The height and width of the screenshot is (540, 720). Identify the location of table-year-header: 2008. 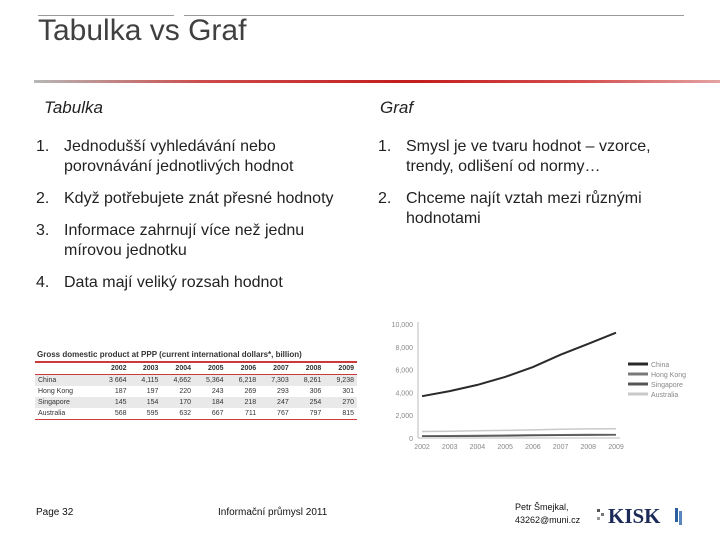
(308, 369).